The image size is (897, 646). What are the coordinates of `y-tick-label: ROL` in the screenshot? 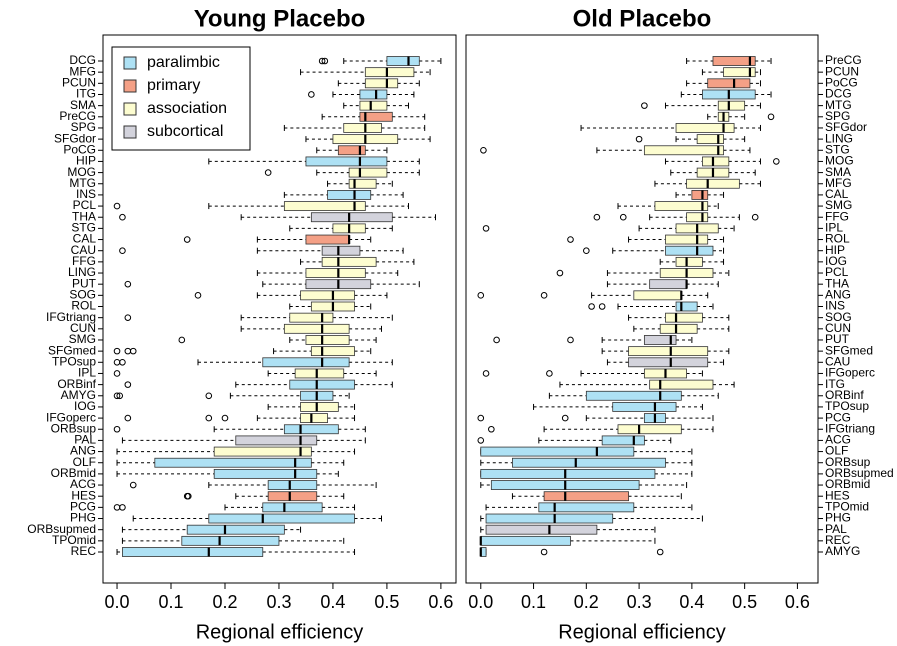 It's located at (837, 239).